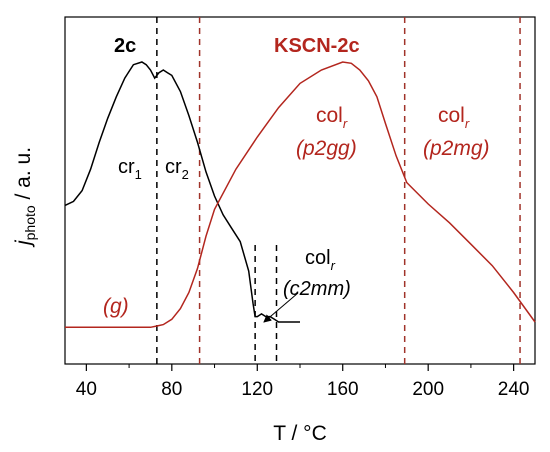 The height and width of the screenshot is (452, 550). I want to click on label-cr2-sub: 2, so click(185, 174).